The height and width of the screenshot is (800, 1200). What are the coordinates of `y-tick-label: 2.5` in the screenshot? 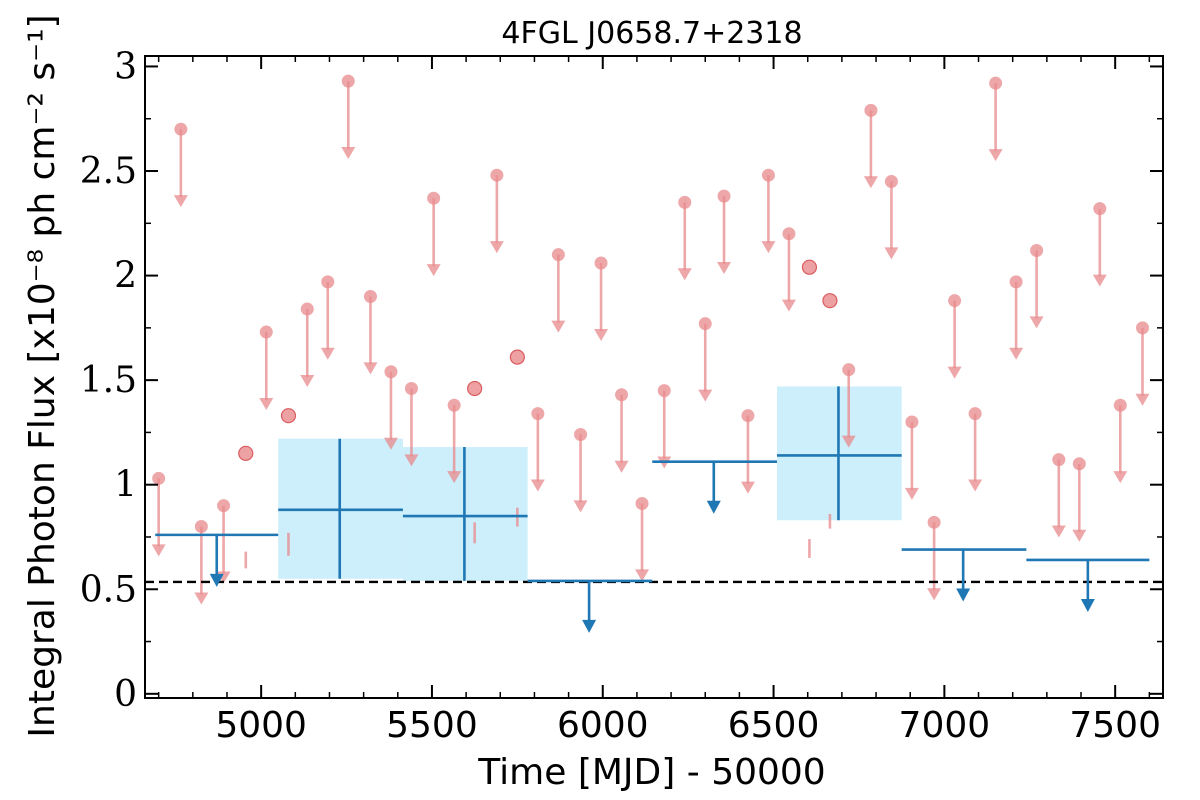 It's located at (108, 171).